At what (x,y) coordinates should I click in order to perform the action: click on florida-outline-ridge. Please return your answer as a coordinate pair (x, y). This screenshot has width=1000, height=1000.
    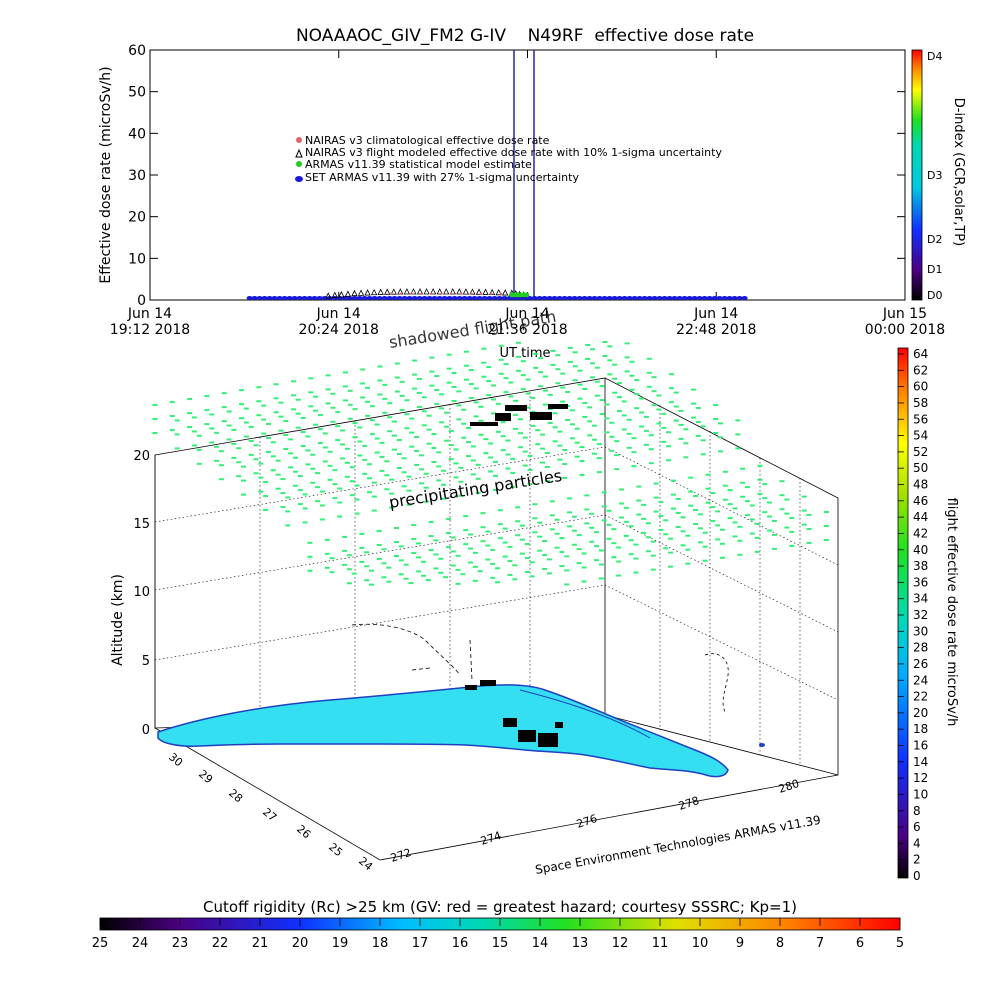
    Looking at the image, I should click on (585, 714).